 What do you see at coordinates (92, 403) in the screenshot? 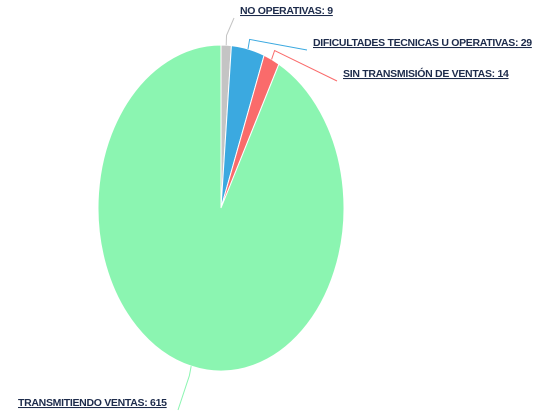
I see `data-label: TRANSMITIENDO VENTAS: 615` at bounding box center [92, 403].